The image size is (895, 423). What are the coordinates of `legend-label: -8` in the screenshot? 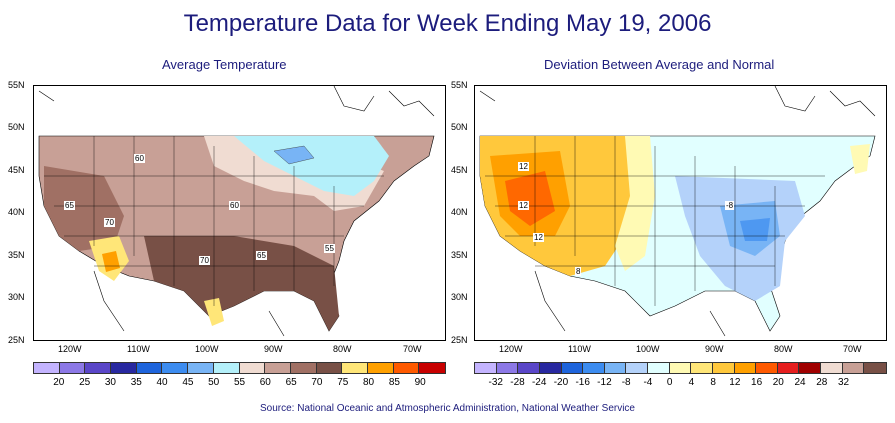 It's located at (626, 382).